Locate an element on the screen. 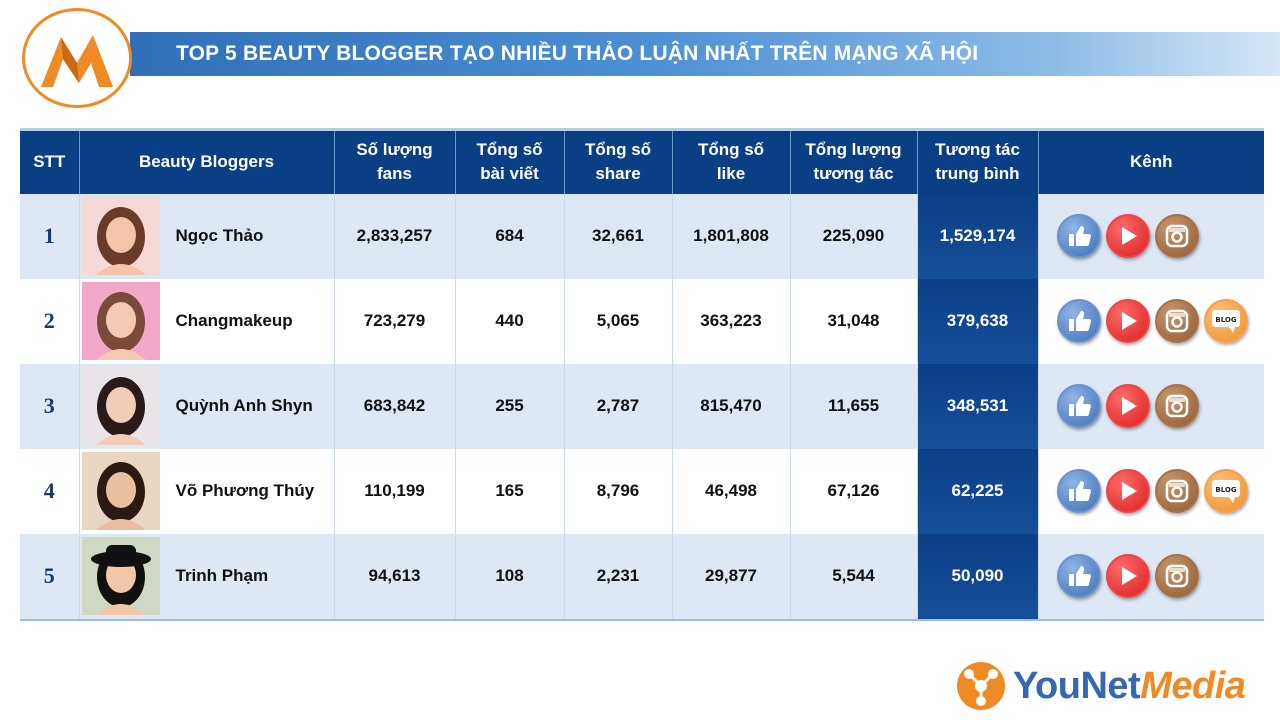 Image resolution: width=1280 pixels, height=720 pixels. fans-cell: 683,842 is located at coordinates (394, 406).